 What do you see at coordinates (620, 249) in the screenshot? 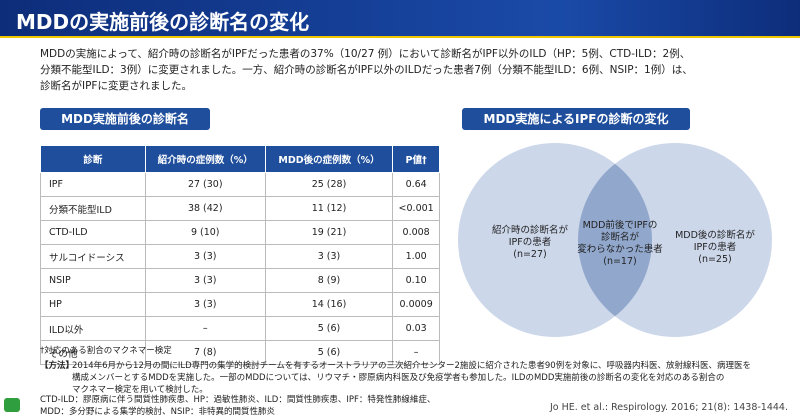
I see `venn-line: 変わらなかった患者` at bounding box center [620, 249].